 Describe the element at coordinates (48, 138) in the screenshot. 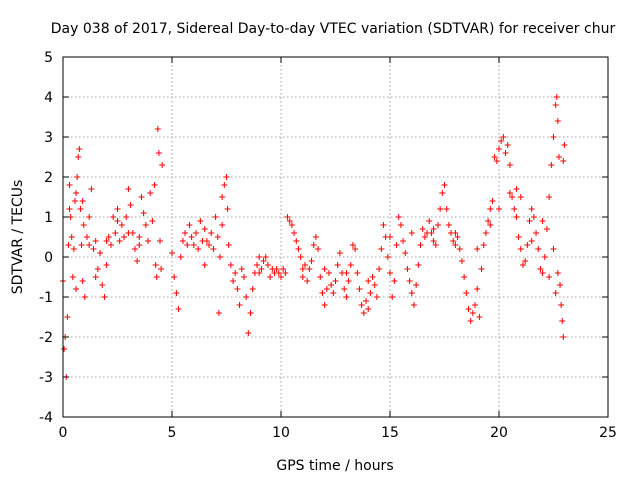

I see `y-tick-label: 3` at that location.